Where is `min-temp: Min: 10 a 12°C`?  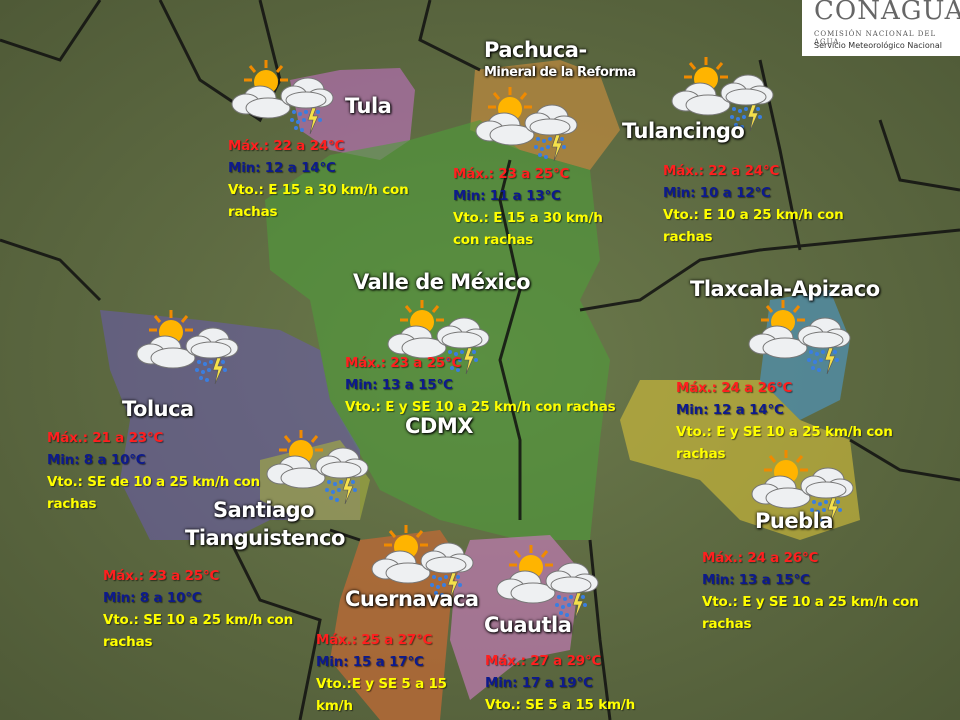
min-temp: Min: 10 a 12°C is located at coordinates (717, 193).